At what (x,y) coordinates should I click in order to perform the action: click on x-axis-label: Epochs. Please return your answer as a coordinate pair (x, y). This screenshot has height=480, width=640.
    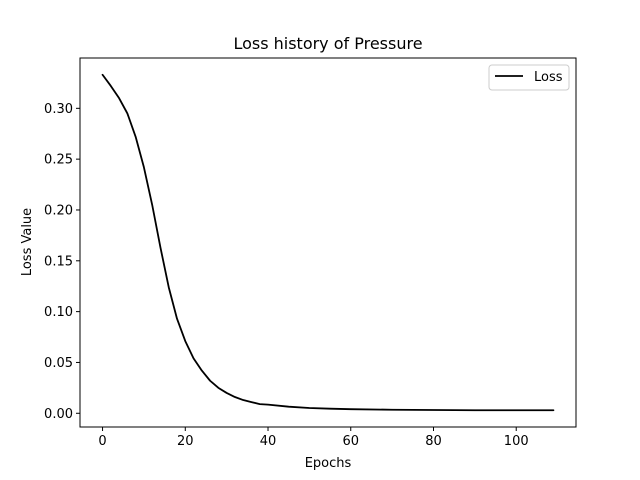
    Looking at the image, I should click on (328, 463).